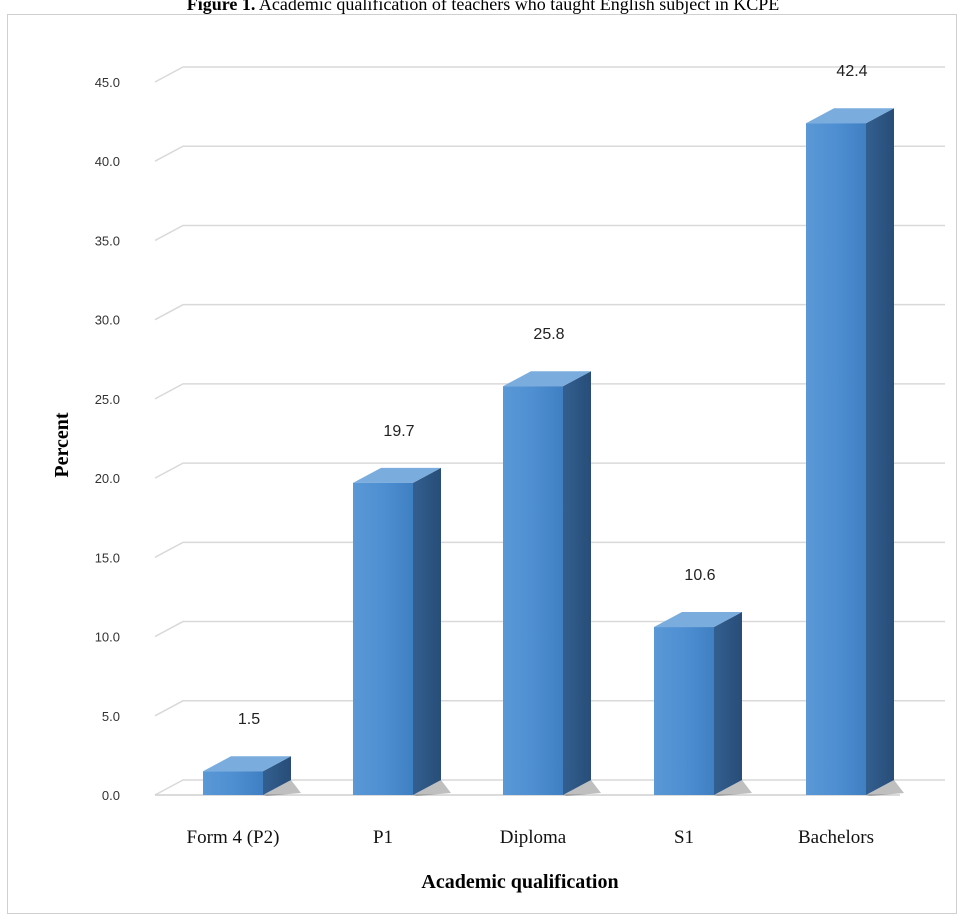 The height and width of the screenshot is (923, 966). Describe the element at coordinates (383, 837) in the screenshot. I see `x-category-label: P1` at that location.